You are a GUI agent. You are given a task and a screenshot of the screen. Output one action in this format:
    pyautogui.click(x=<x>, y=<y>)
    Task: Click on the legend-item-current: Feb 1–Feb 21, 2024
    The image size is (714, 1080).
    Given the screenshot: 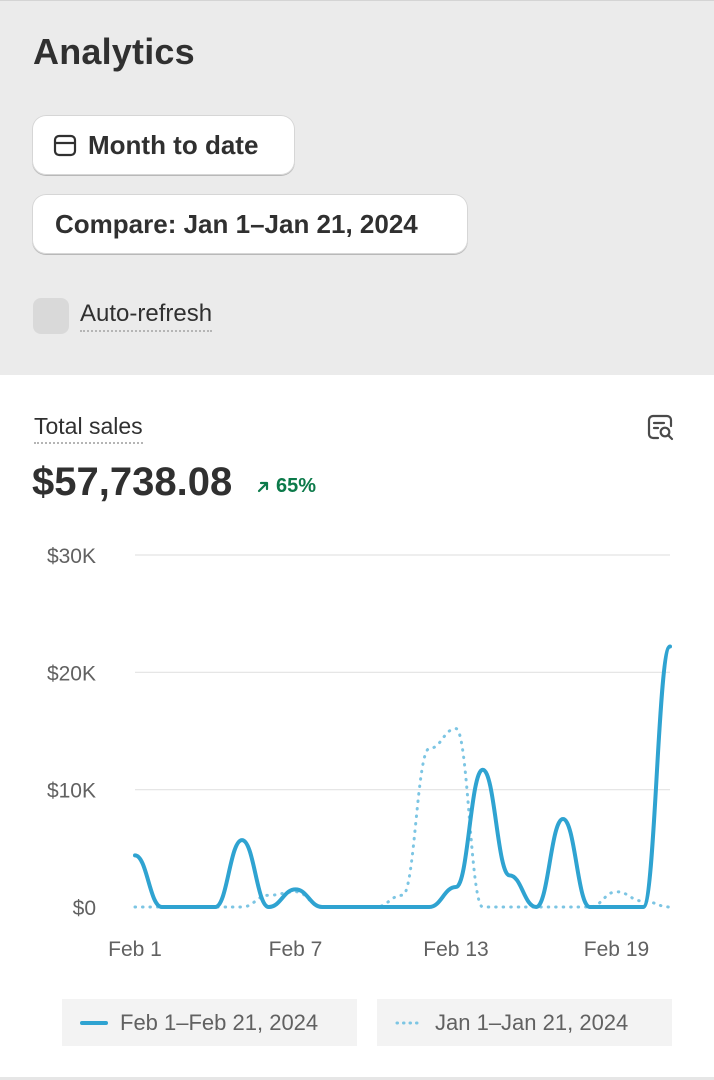 What is the action you would take?
    pyautogui.click(x=209, y=1022)
    